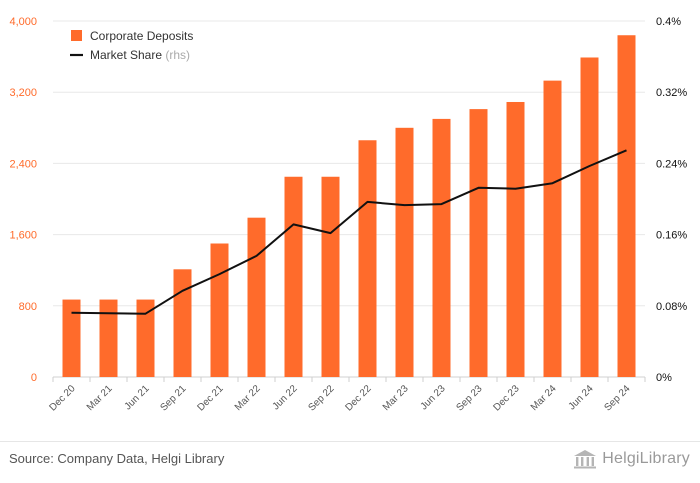 The height and width of the screenshot is (483, 700). What do you see at coordinates (177, 55) in the screenshot?
I see `legend-rhs-note: (rhs)` at bounding box center [177, 55].